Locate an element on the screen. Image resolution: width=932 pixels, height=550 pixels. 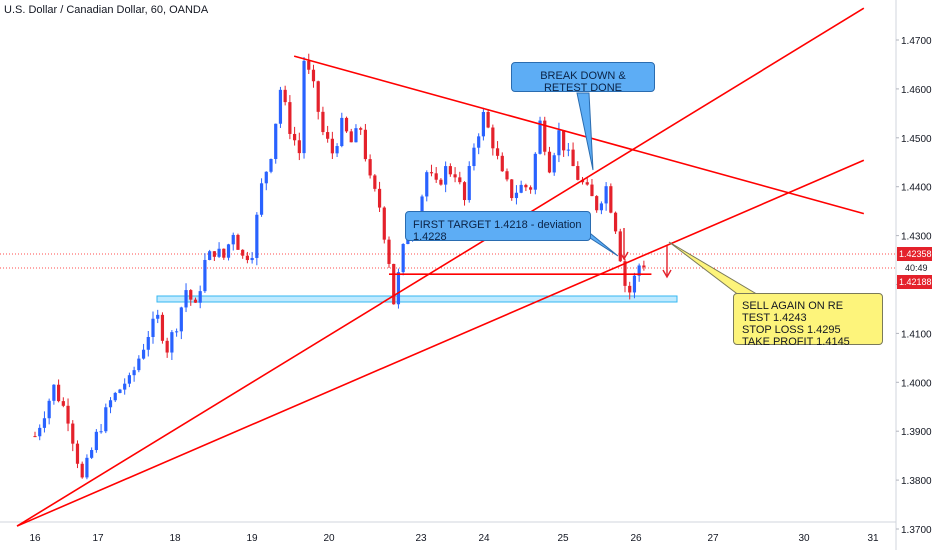
low-price-label: 1.42188 is located at coordinates (914, 282).